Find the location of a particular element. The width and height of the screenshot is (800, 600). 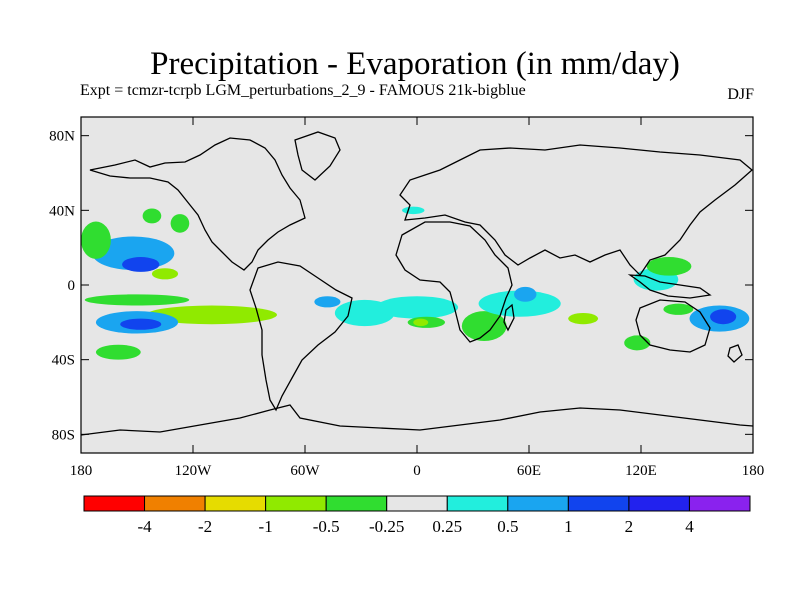

coast-eurasia is located at coordinates (576, 210).